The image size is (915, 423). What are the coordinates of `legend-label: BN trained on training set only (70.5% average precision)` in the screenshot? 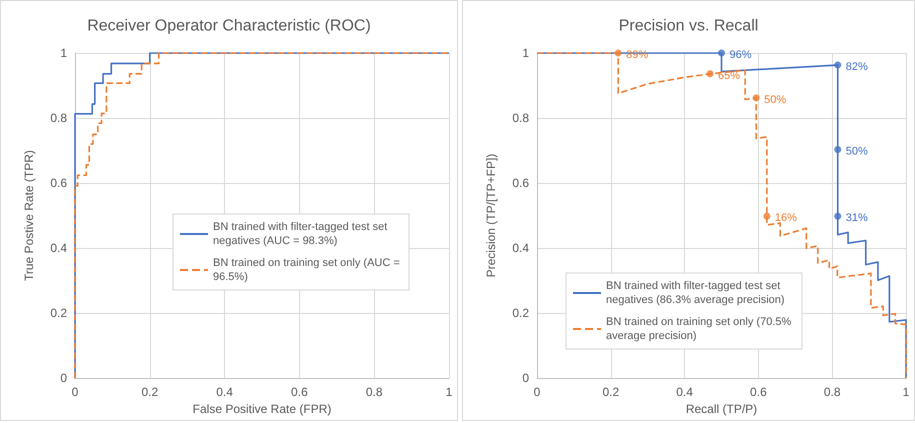 It's located at (700, 329).